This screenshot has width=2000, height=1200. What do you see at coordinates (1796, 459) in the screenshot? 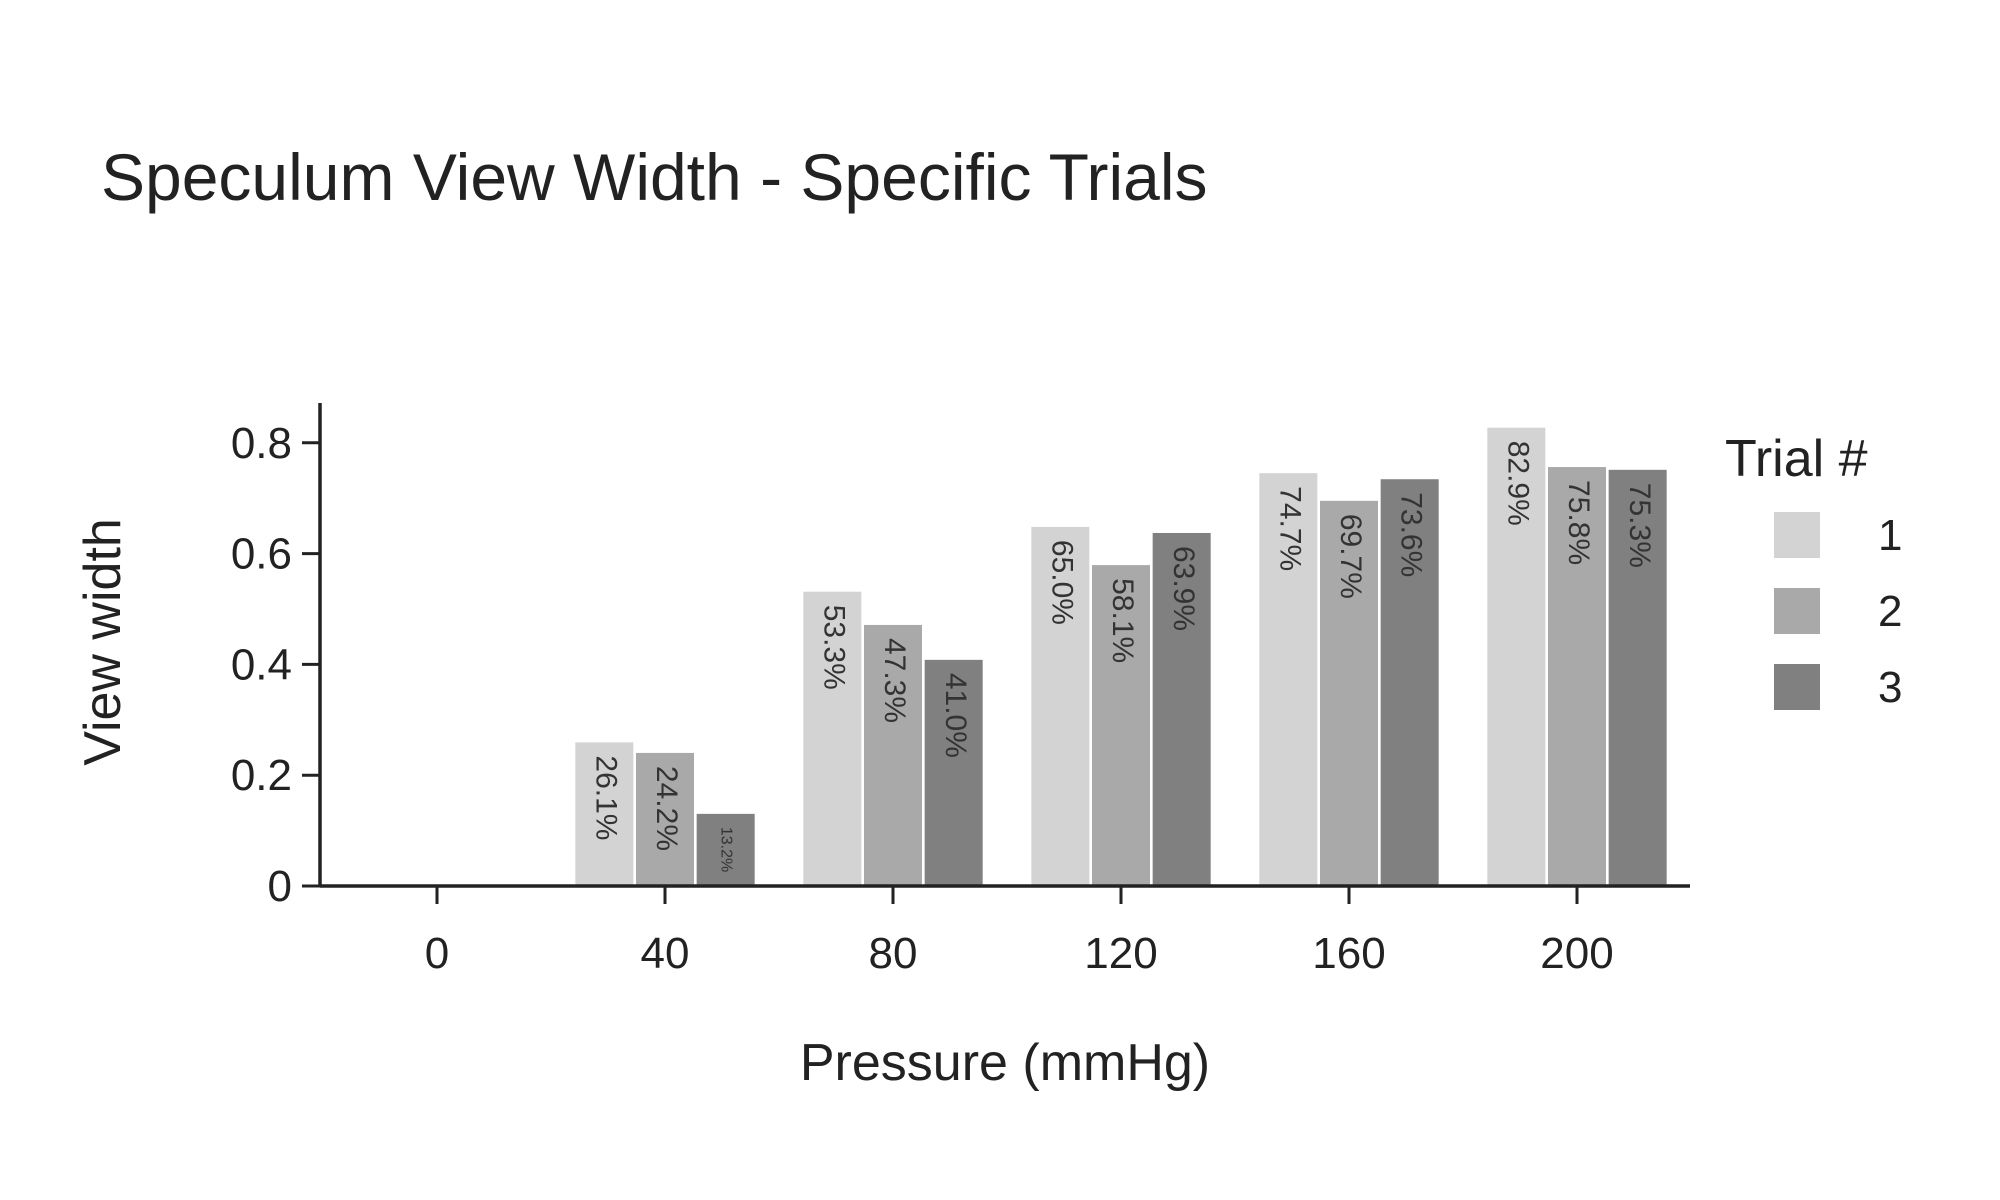
I see `legend-title: Trial #` at bounding box center [1796, 459].